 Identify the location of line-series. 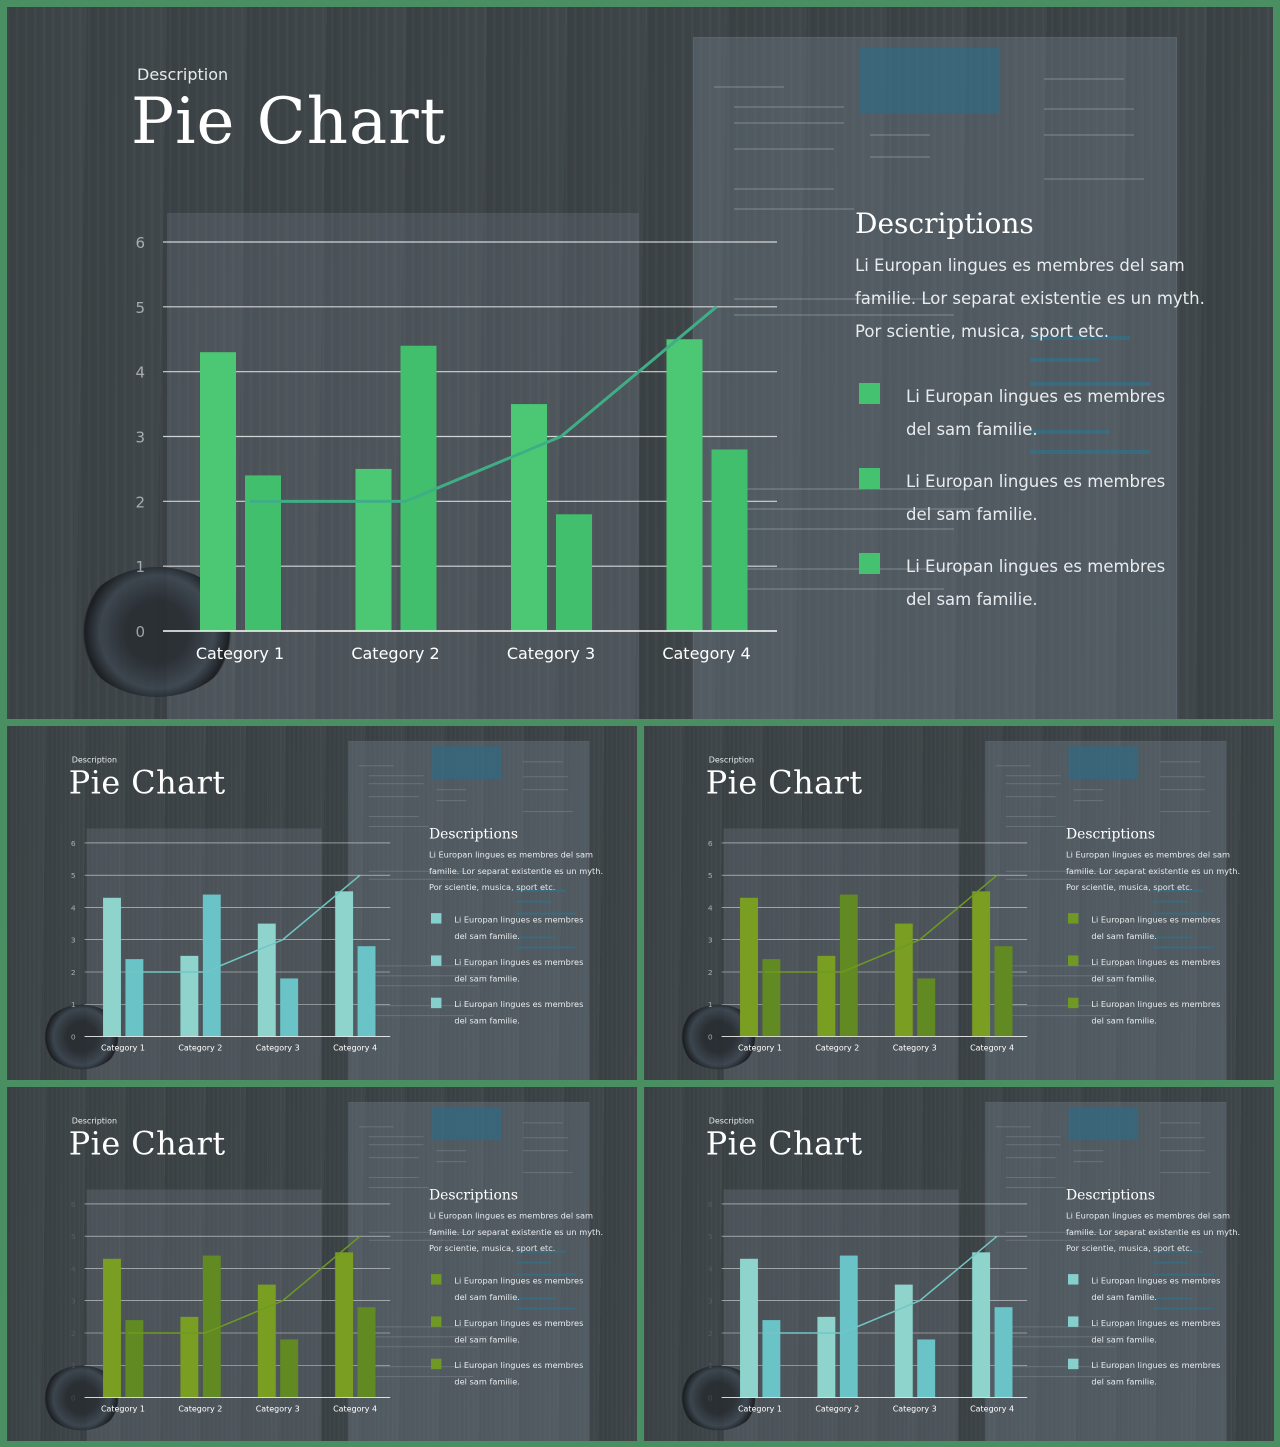
(881, 923).